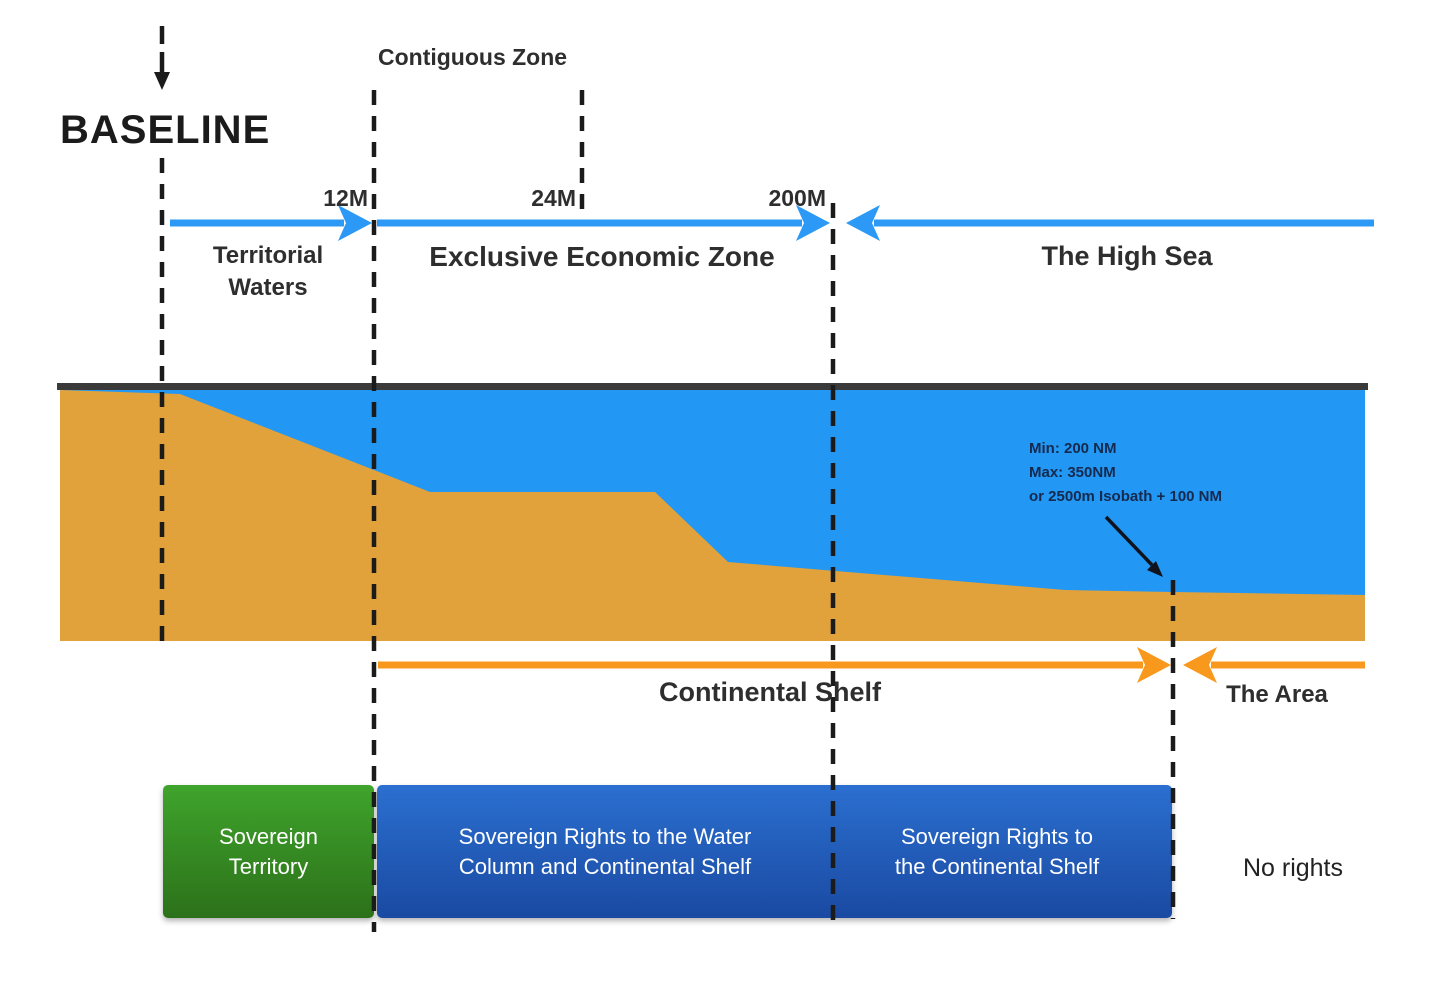 The image size is (1440, 993). What do you see at coordinates (162, 58) in the screenshot?
I see `baseline-pointer-arrow` at bounding box center [162, 58].